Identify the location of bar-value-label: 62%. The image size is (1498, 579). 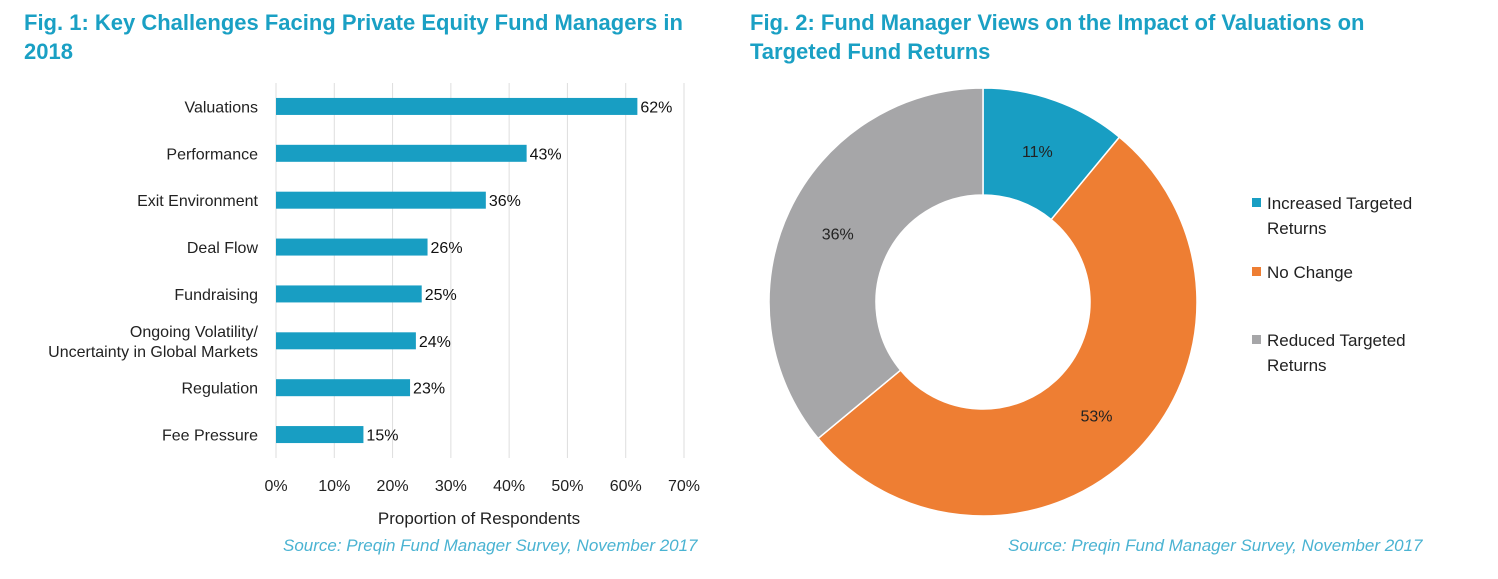
(656, 107).